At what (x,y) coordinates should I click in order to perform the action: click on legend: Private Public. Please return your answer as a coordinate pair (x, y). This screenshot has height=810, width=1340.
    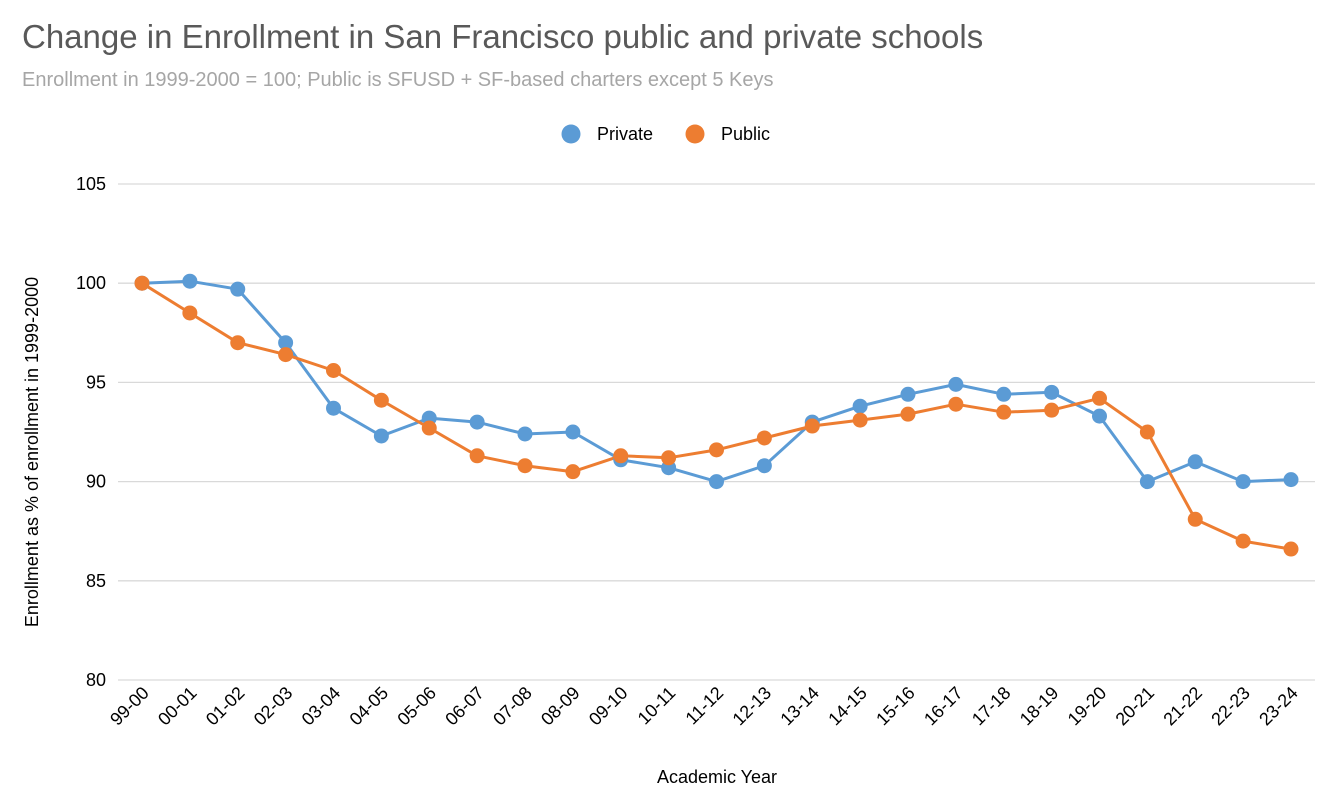
    Looking at the image, I should click on (665, 134).